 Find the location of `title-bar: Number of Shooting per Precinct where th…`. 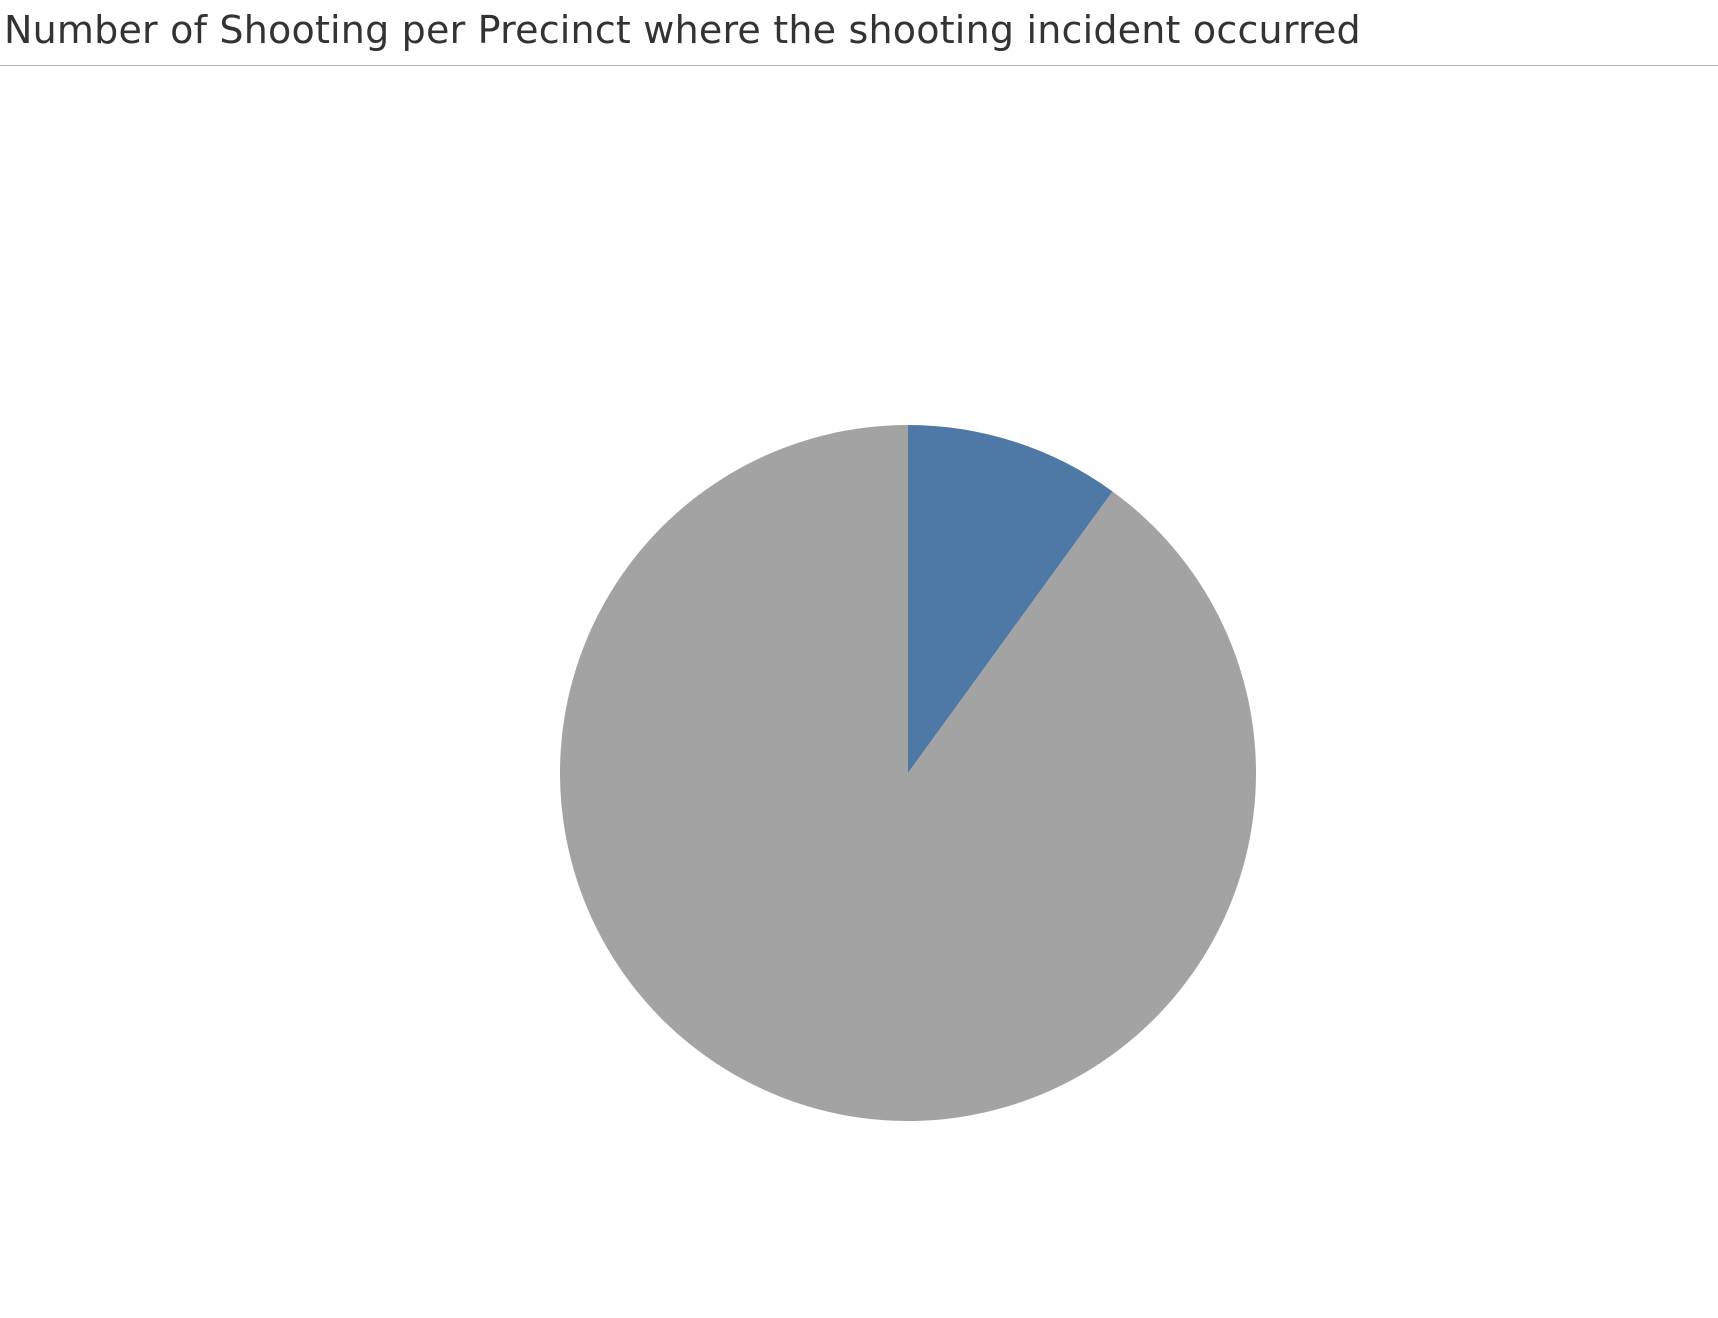

title-bar: Number of Shooting per Precinct where th… is located at coordinates (859, 33).